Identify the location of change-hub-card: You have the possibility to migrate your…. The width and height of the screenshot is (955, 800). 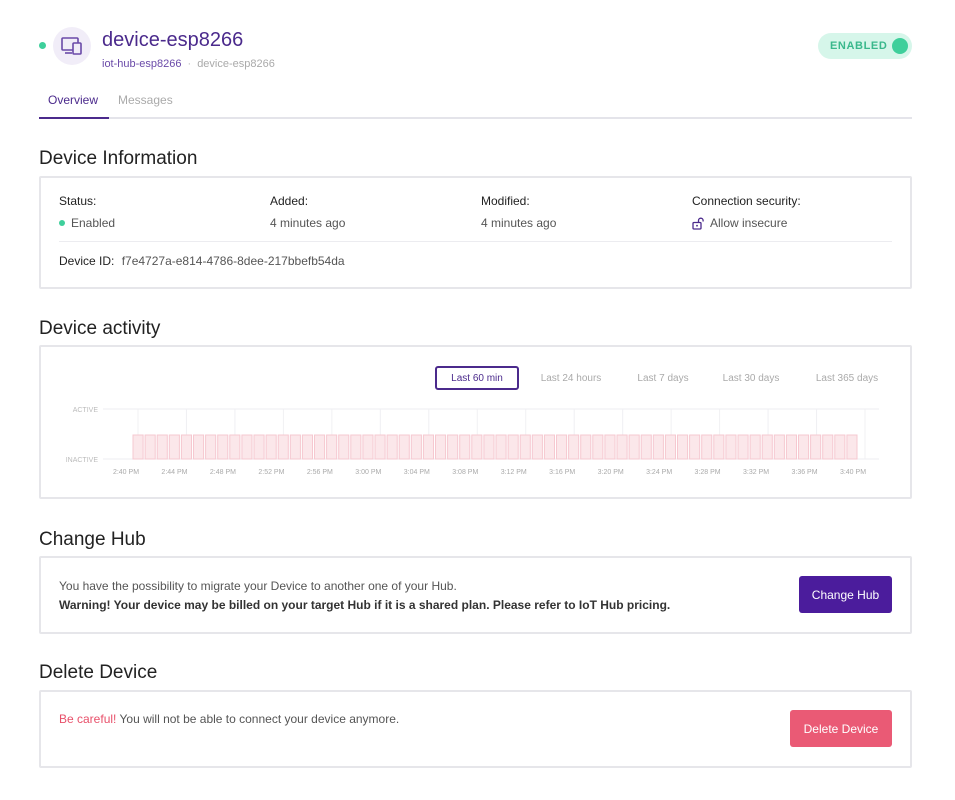
(475, 595).